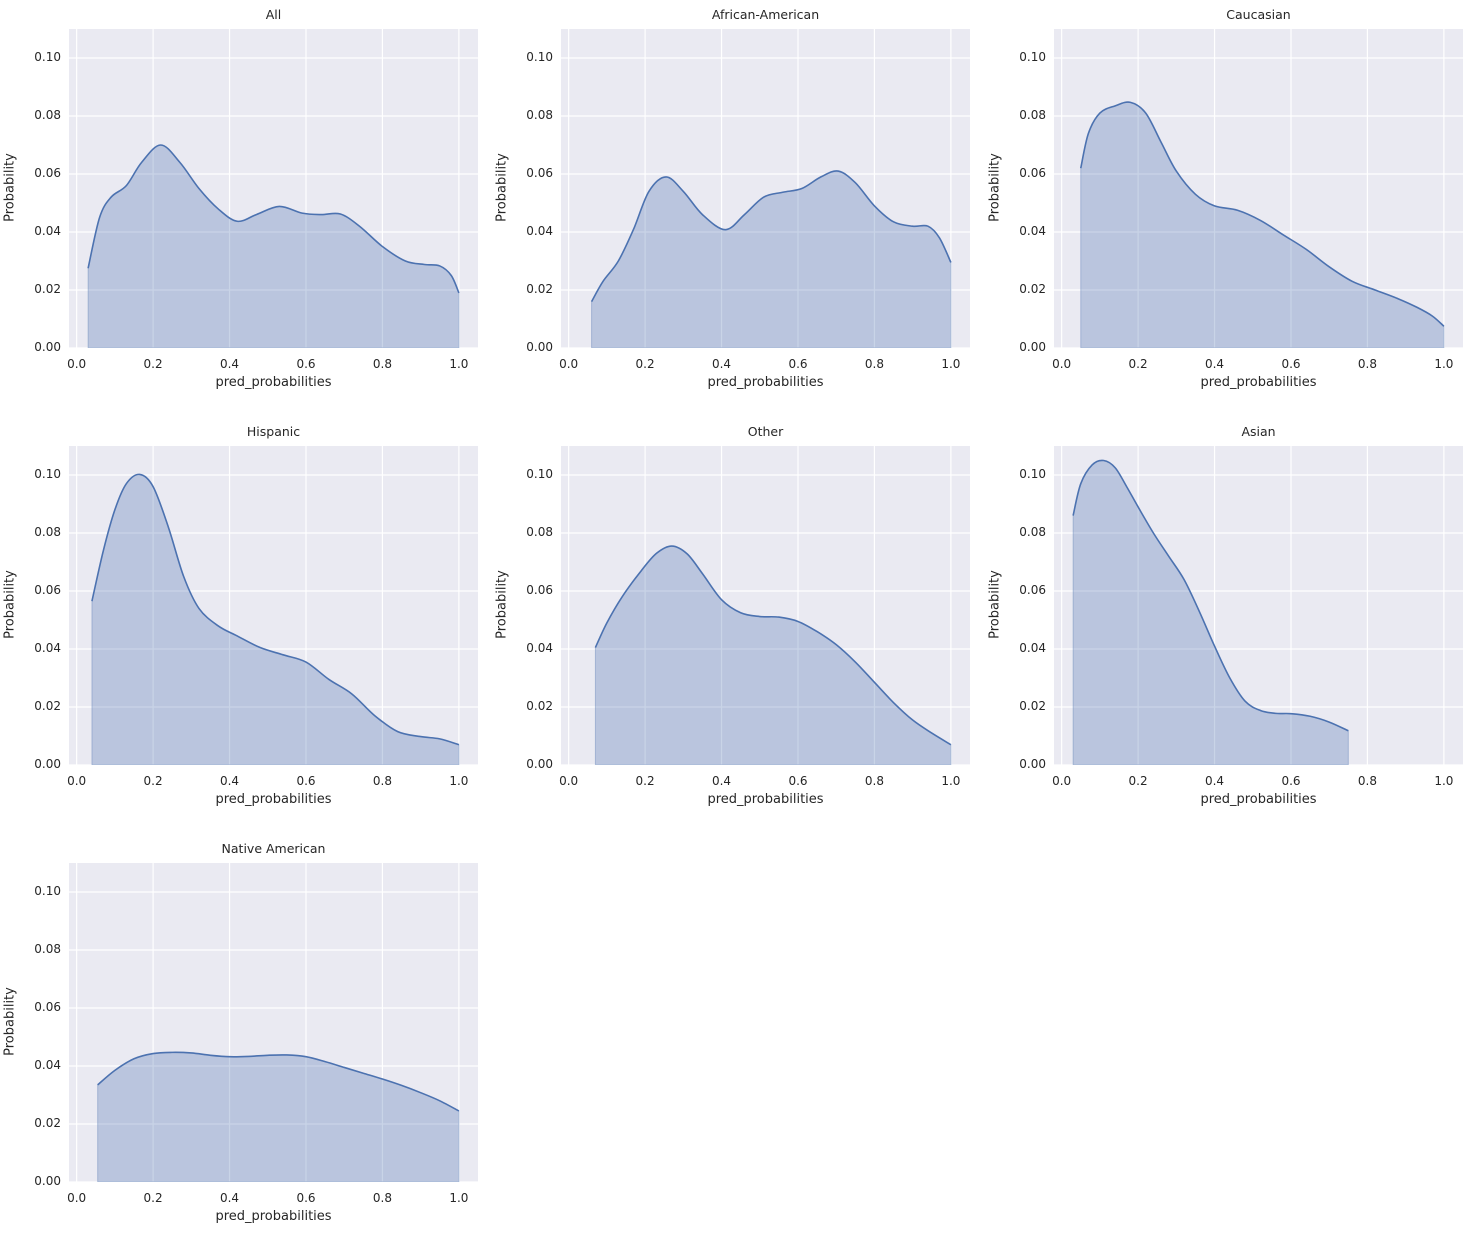 The width and height of the screenshot is (1472, 1235). Describe the element at coordinates (273, 431) in the screenshot. I see `subplot-title: Hispanic` at that location.